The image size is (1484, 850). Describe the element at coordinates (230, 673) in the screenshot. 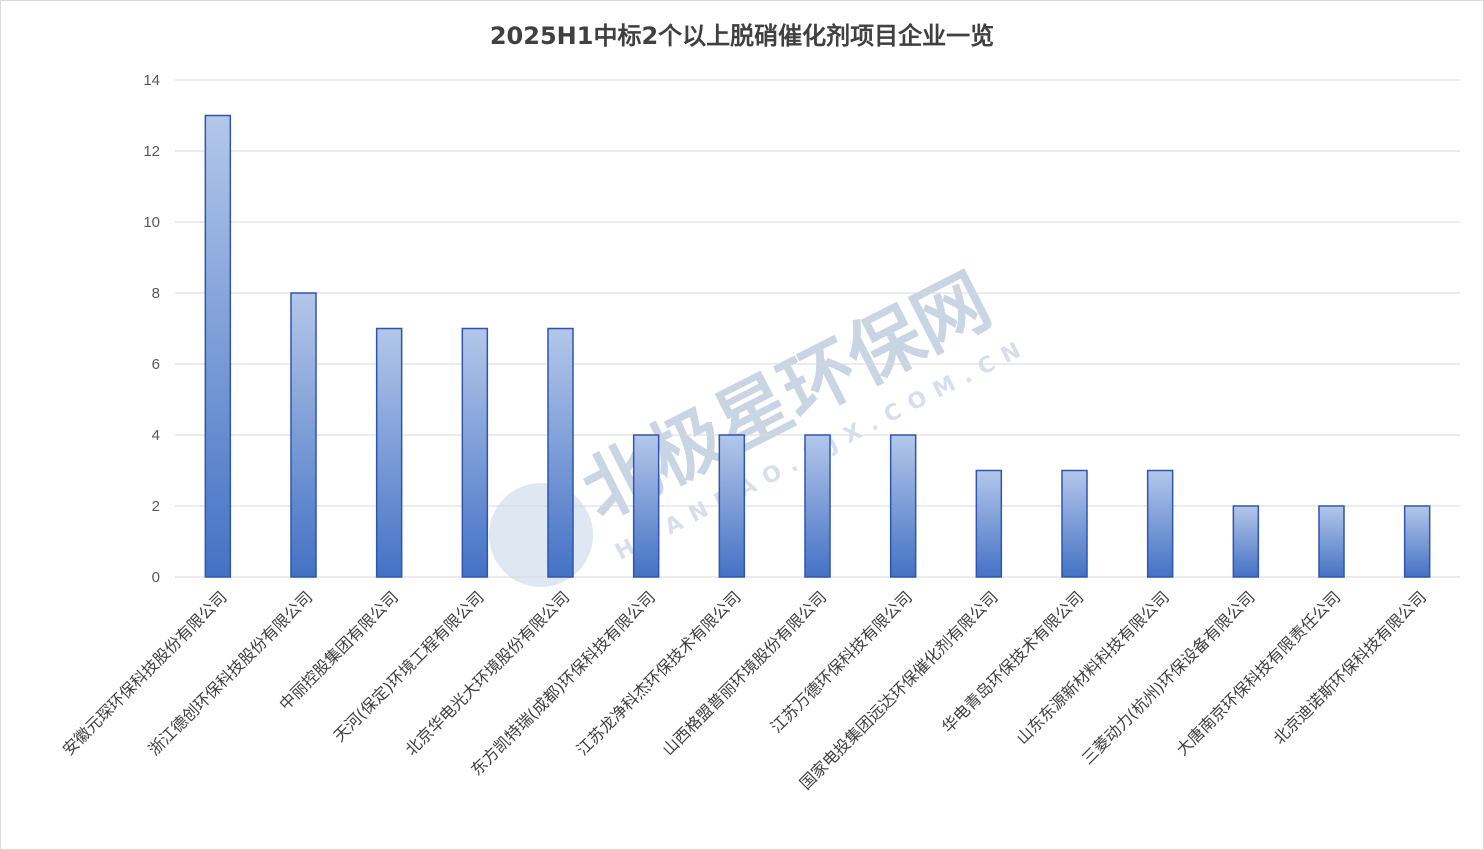

I see `x-category-label: 浙江德创环保科技股份有限公司` at that location.